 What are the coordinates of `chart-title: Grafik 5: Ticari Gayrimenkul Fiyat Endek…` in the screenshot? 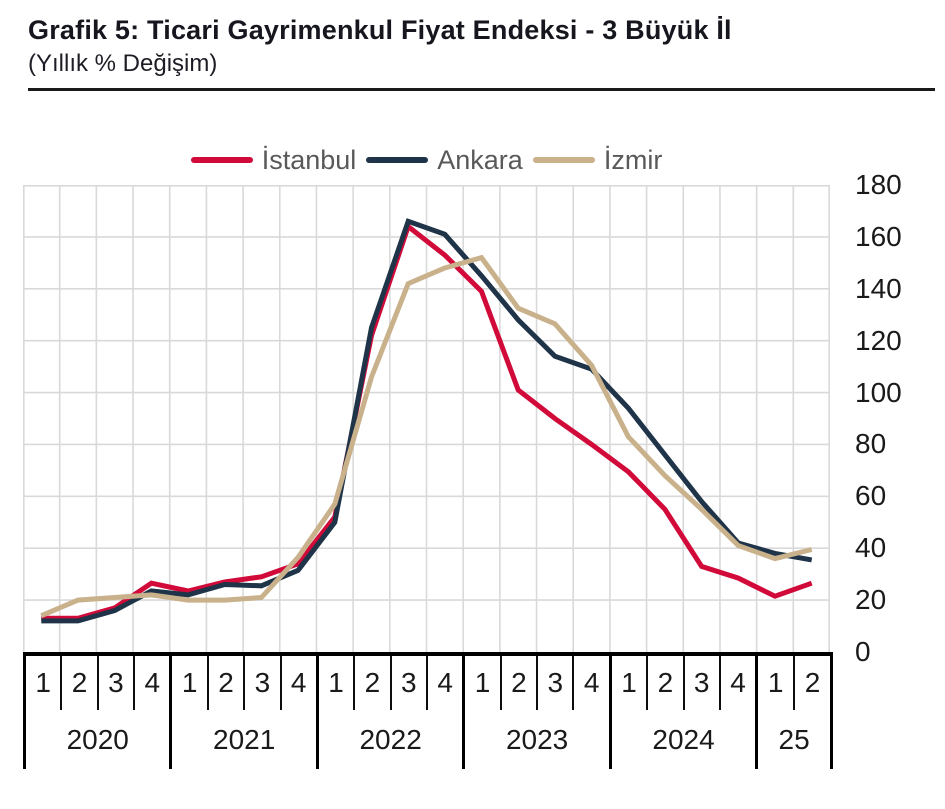 It's located at (380, 30).